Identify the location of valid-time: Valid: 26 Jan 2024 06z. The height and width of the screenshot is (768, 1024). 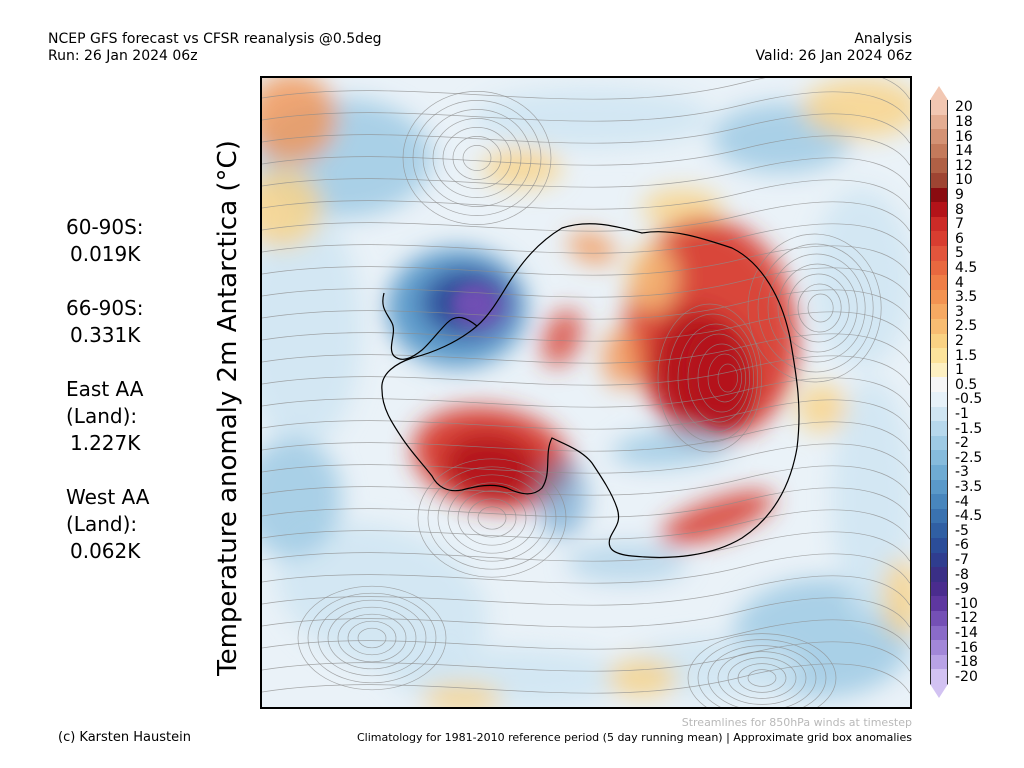
(833, 56).